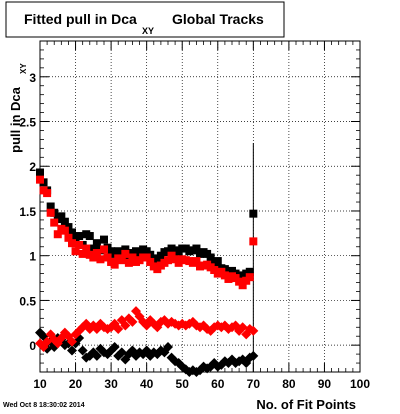 The width and height of the screenshot is (400, 414). I want to click on y-tick-label: 2, so click(32, 167).